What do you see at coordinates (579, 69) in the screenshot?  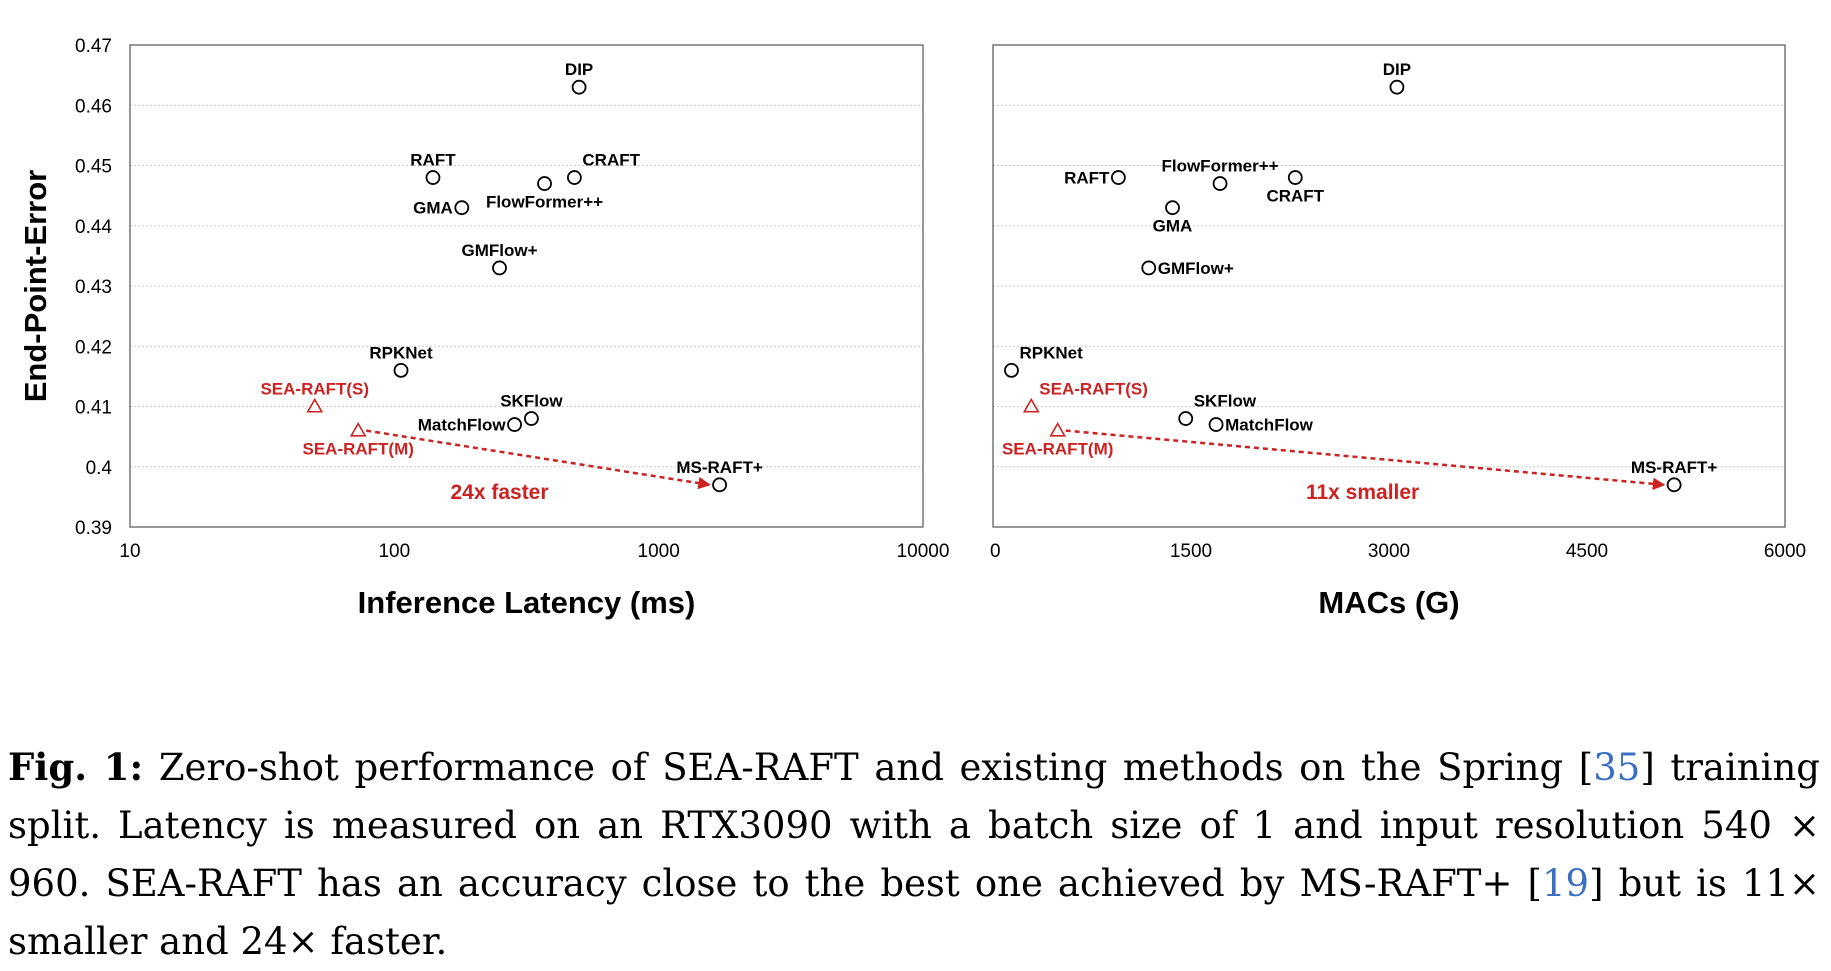 I see `chart1-label-dip: DIP` at bounding box center [579, 69].